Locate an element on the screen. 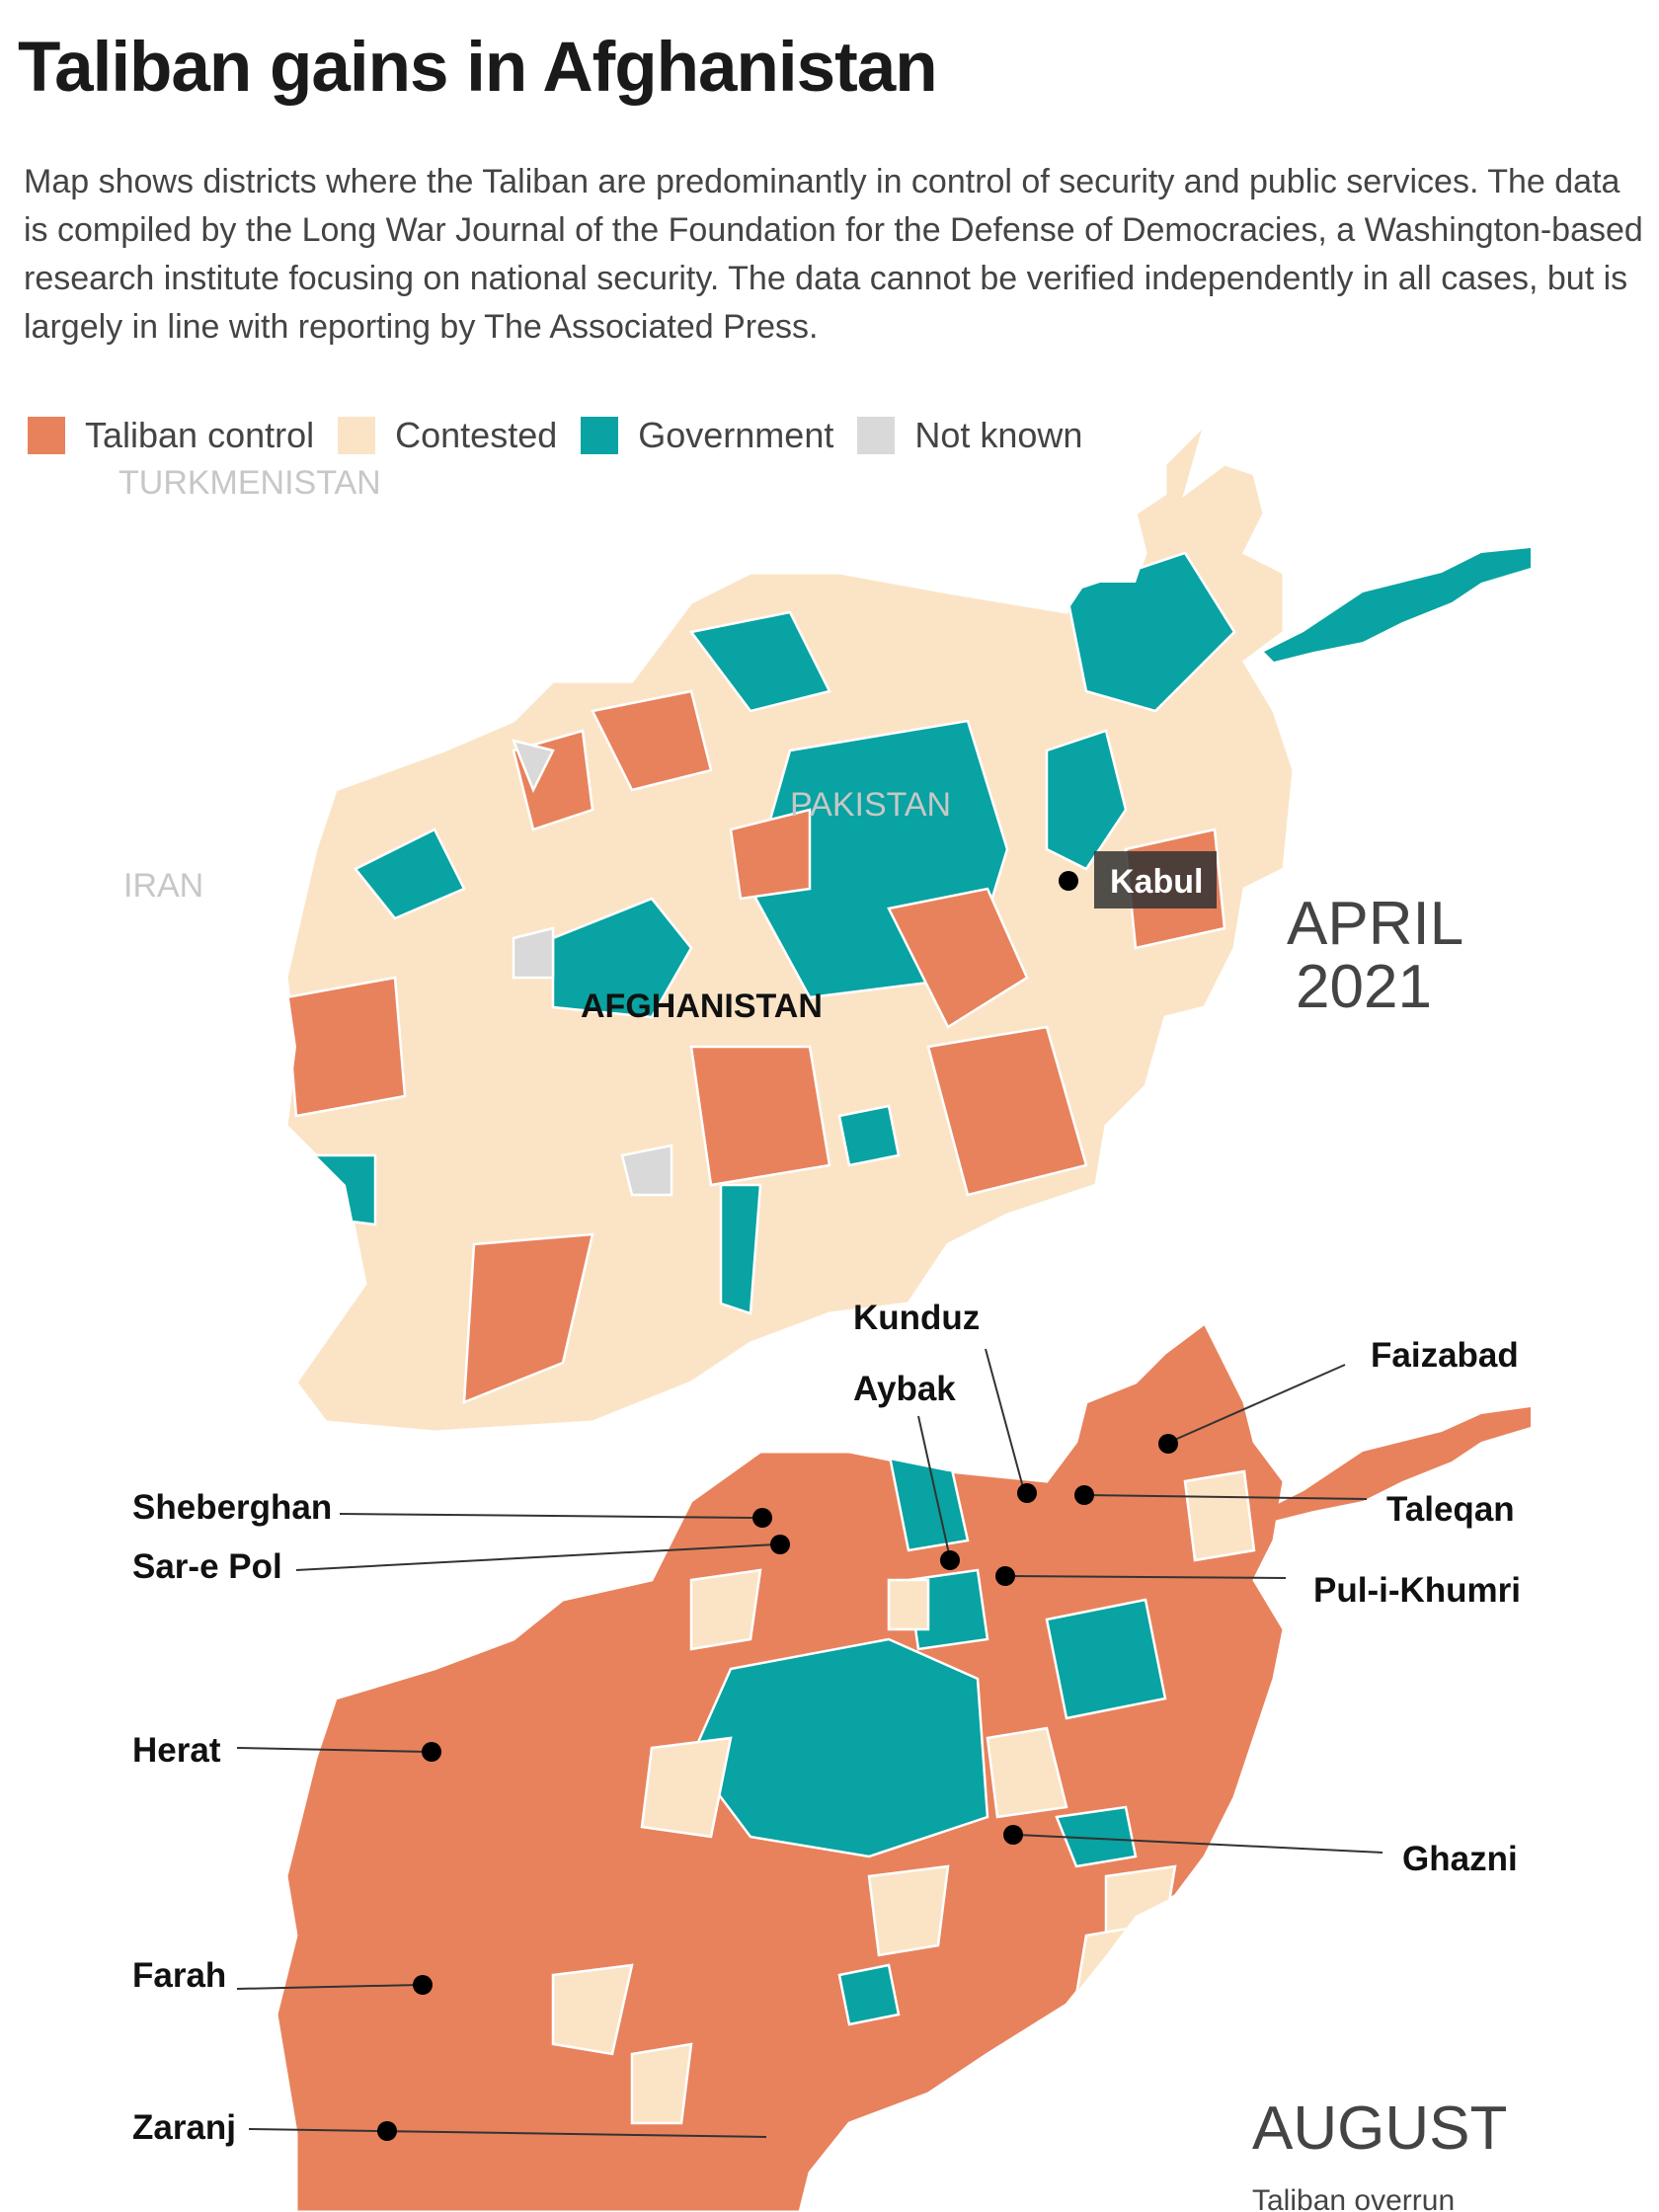  city-faizabad: Faizabad is located at coordinates (1339, 1395).